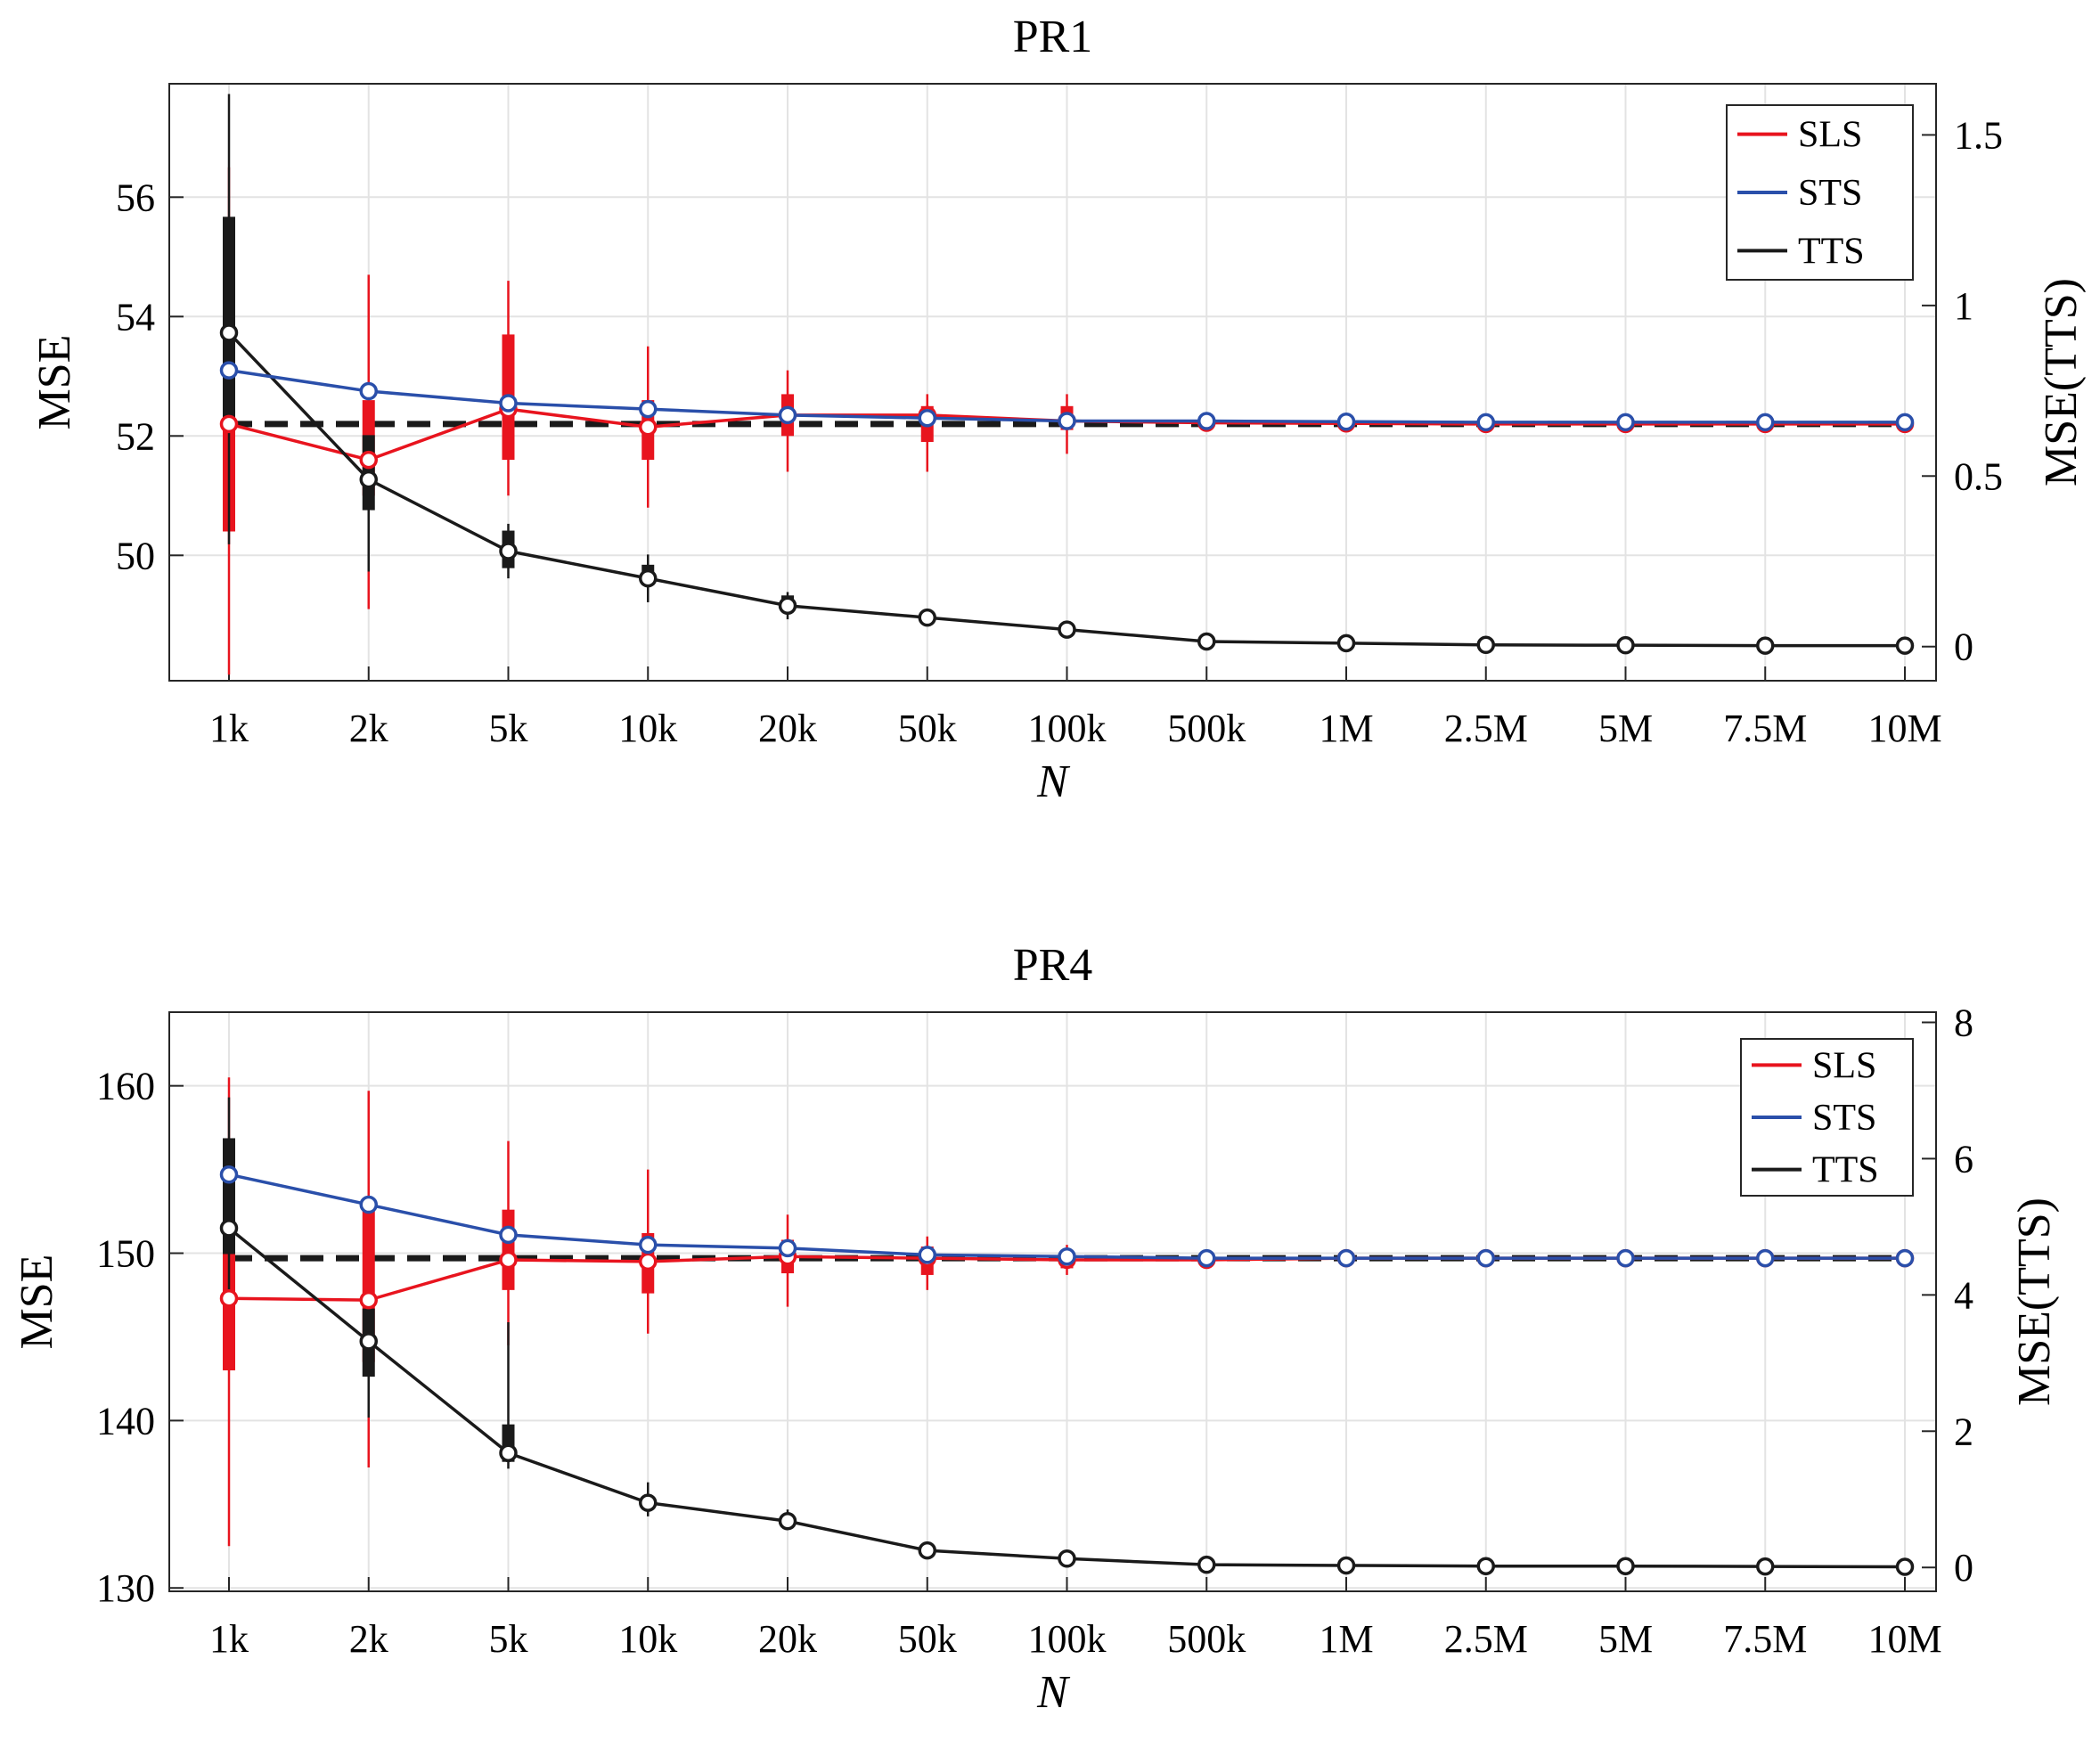 This screenshot has height=1741, width=2100. Describe the element at coordinates (1054, 1692) in the screenshot. I see `x-axis-label: N` at that location.